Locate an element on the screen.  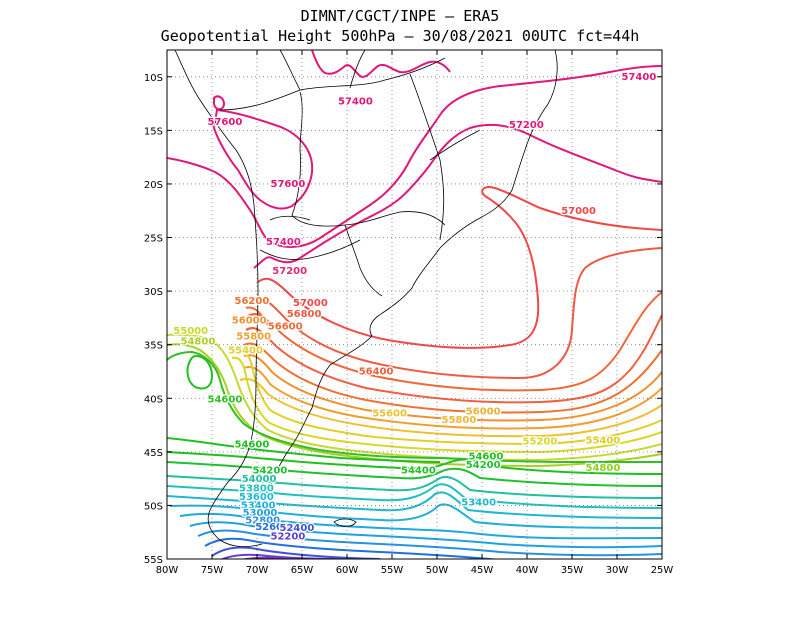
contour-label: 56400 is located at coordinates (376, 372).